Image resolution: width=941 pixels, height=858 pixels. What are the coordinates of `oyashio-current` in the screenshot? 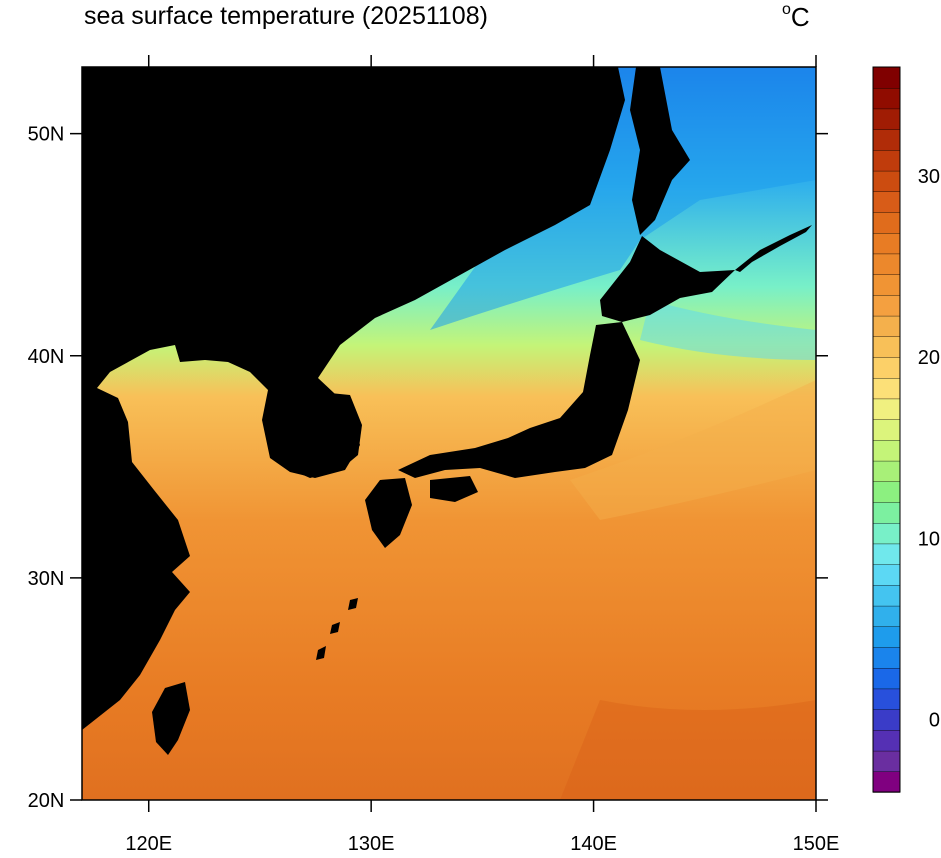 It's located at (728, 330).